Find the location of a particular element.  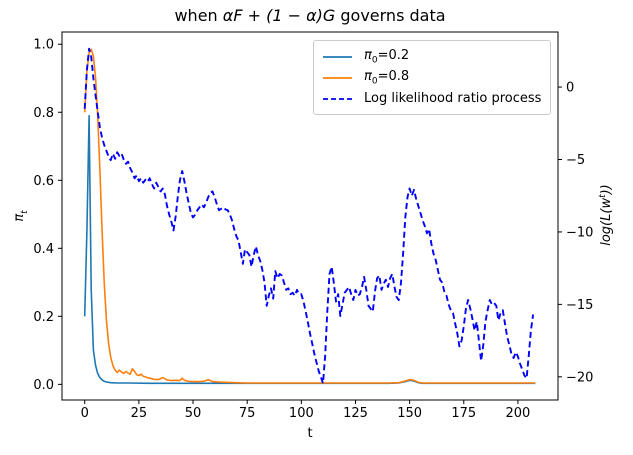

y-tick-label-right: −15 is located at coordinates (579, 305).